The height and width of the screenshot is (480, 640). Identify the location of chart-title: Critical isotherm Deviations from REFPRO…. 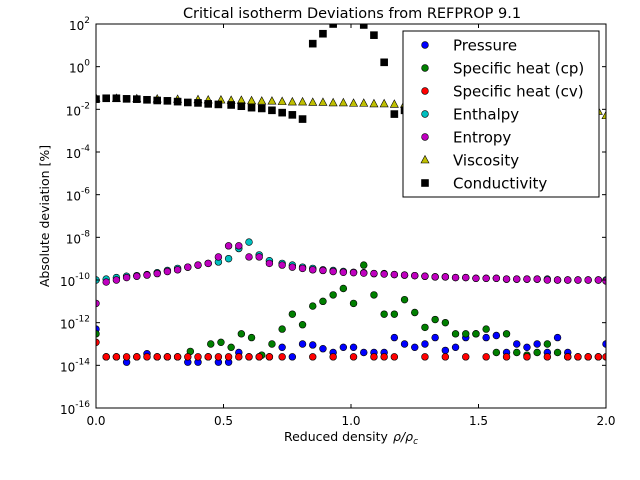
(352, 14).